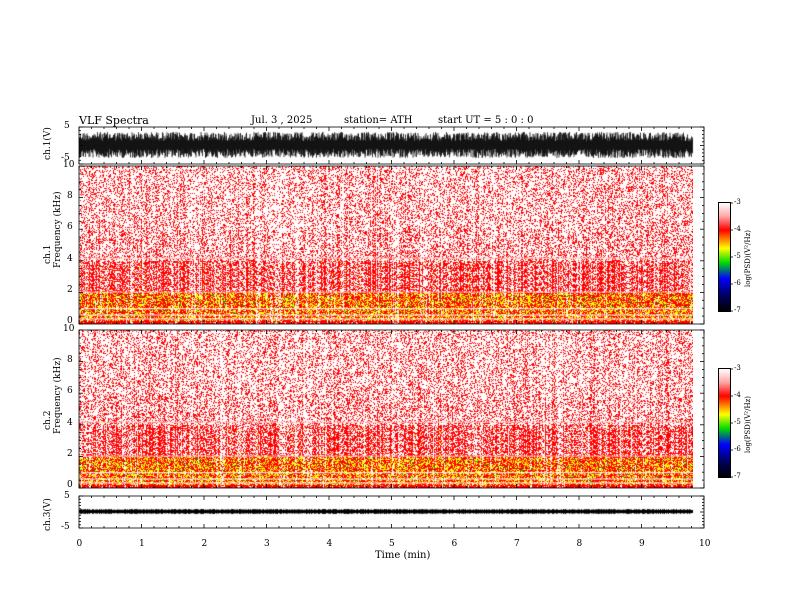  What do you see at coordinates (65, 527) in the screenshot?
I see `ch3-ytick-bottom: -5` at bounding box center [65, 527].